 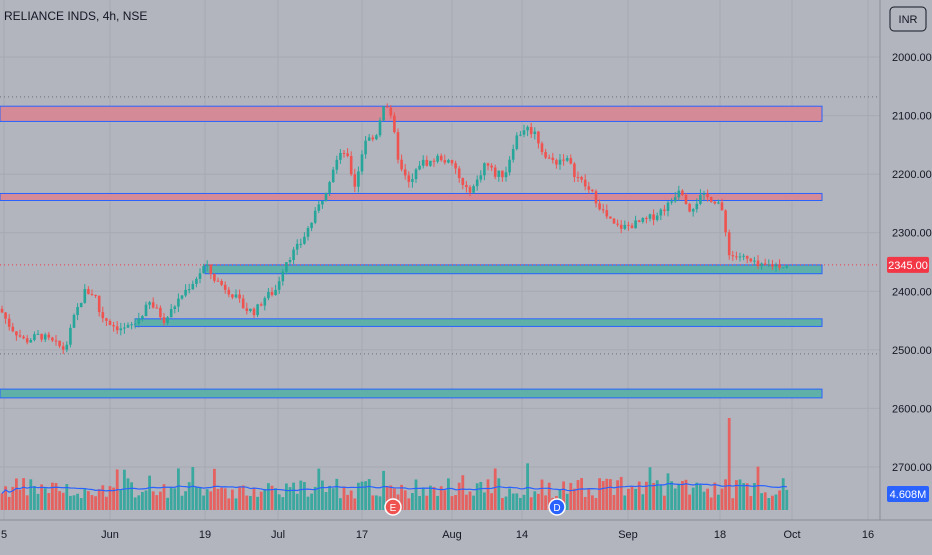 What do you see at coordinates (912, 234) in the screenshot?
I see `price-tick-label: 2300.00` at bounding box center [912, 234].